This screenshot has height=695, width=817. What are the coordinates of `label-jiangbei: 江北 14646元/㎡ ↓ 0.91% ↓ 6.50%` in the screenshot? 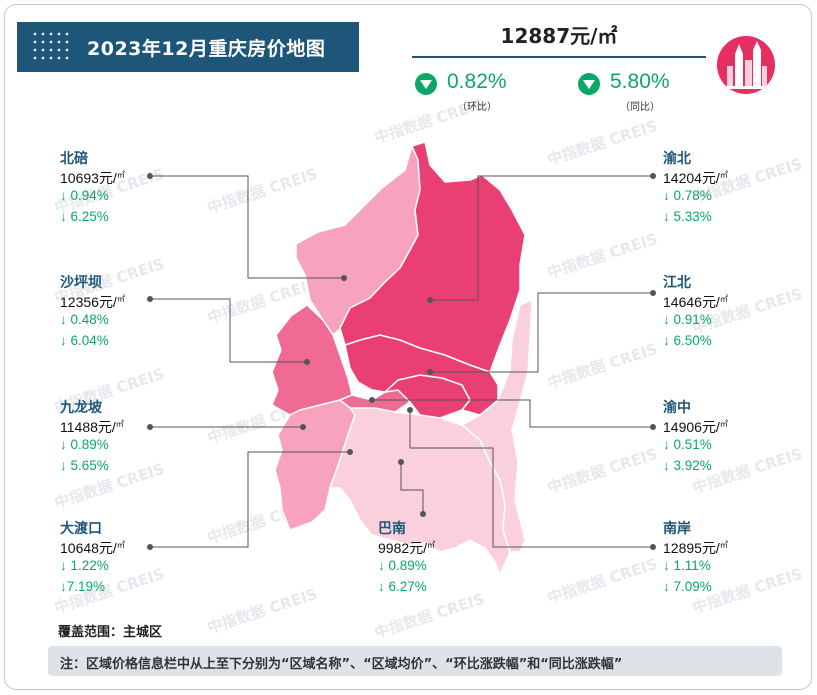 It's located at (723, 313).